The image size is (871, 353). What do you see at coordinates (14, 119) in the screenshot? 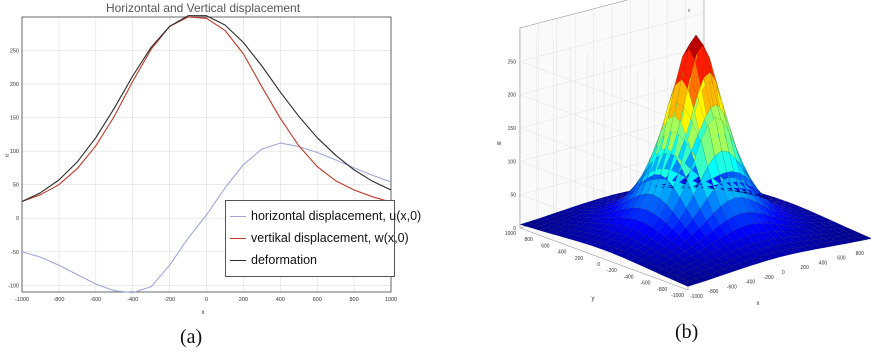
I see `y-tick-label: 150` at bounding box center [14, 119].